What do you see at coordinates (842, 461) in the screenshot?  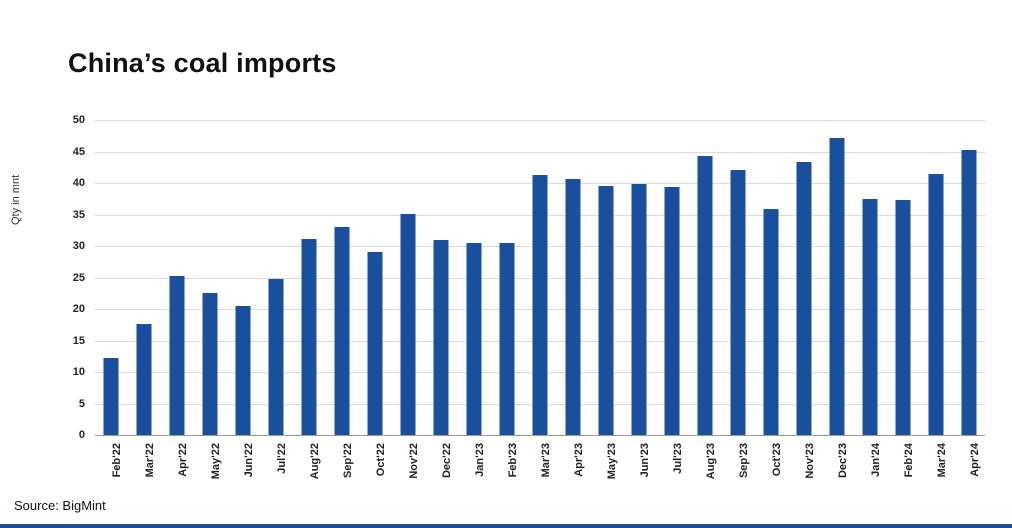 I see `x-tick-label: Dec'23` at bounding box center [842, 461].